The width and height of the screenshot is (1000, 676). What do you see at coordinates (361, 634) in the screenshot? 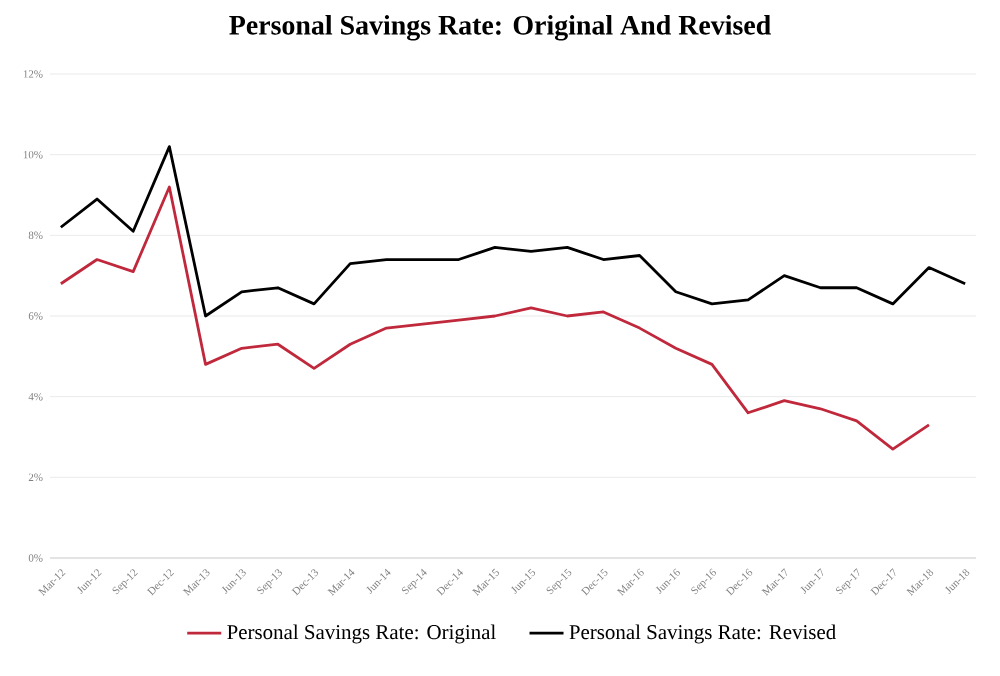
I see `legend-label: Personal Savings Rate: Original` at bounding box center [361, 634].